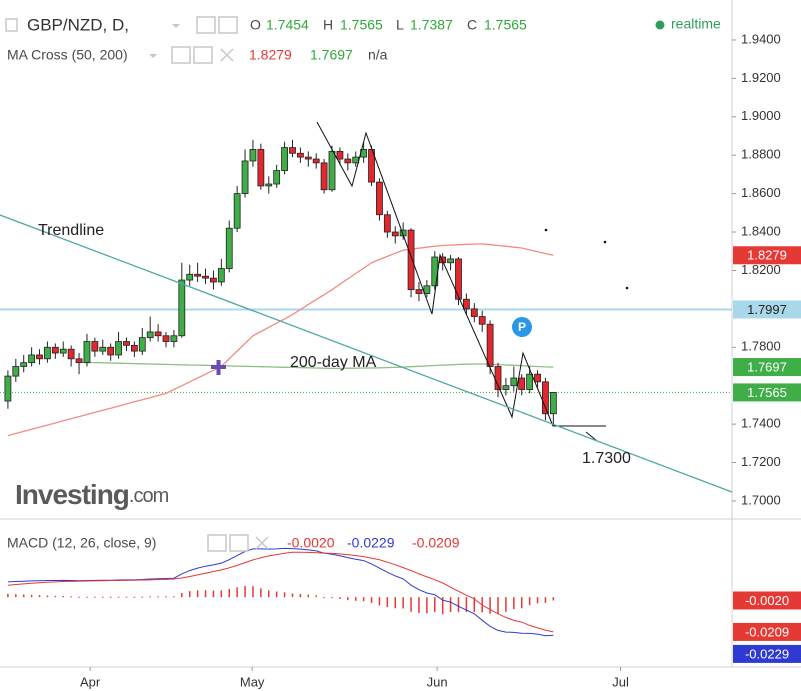 The height and width of the screenshot is (691, 801). I want to click on logo-suffix: .com, so click(149, 496).